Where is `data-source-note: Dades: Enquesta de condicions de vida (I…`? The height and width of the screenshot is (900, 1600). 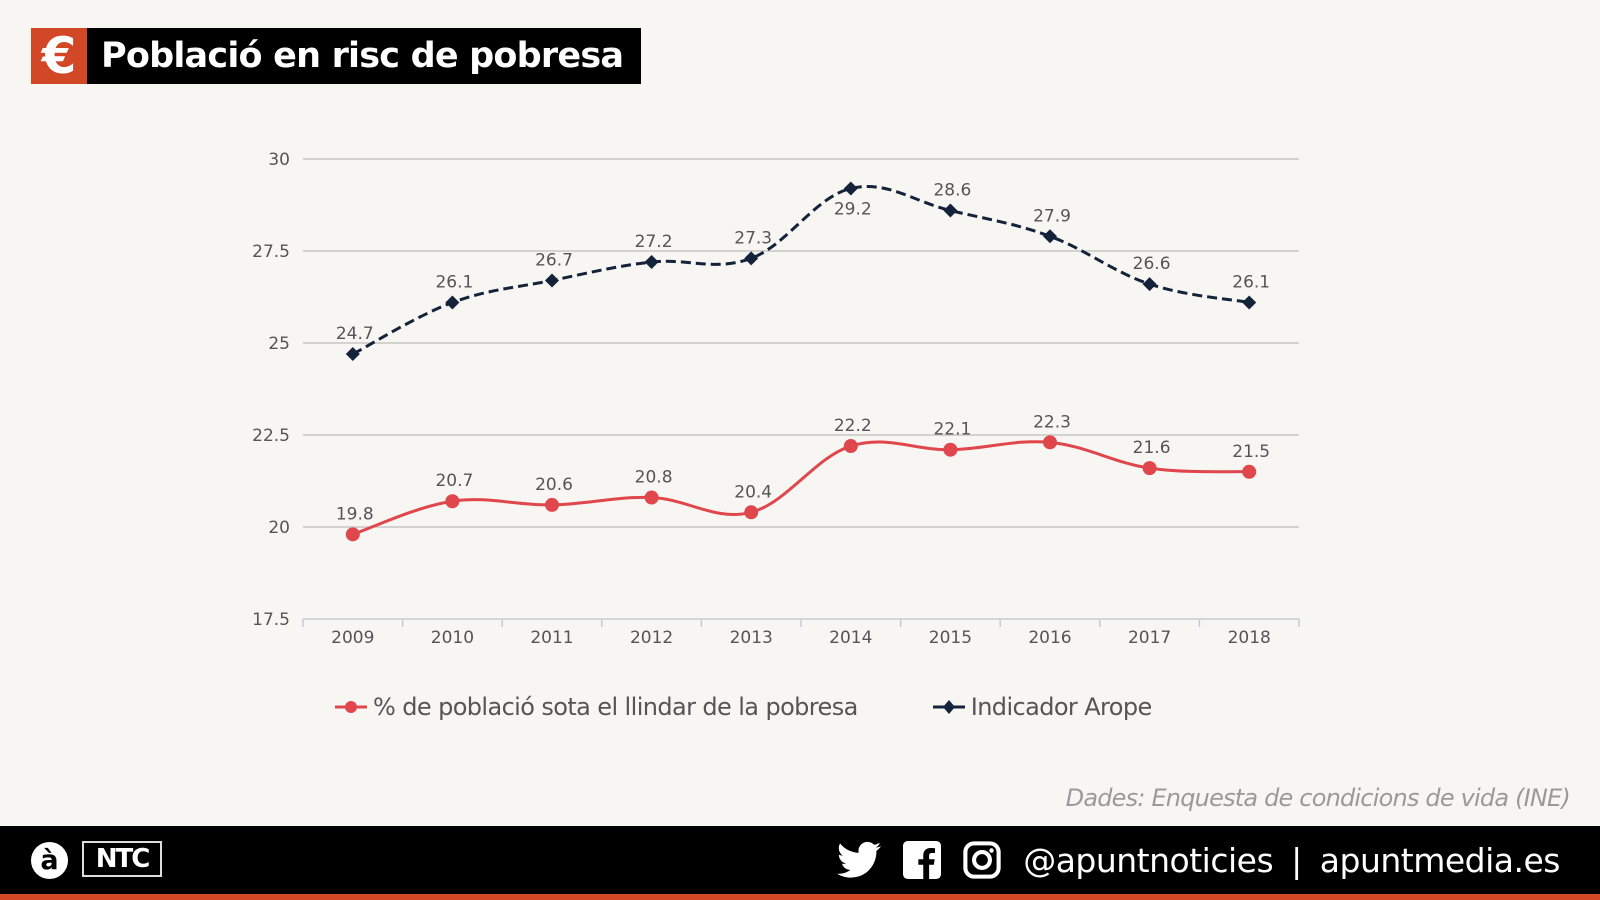
data-source-note: Dades: Enquesta de condicions de vida (I… is located at coordinates (1318, 798).